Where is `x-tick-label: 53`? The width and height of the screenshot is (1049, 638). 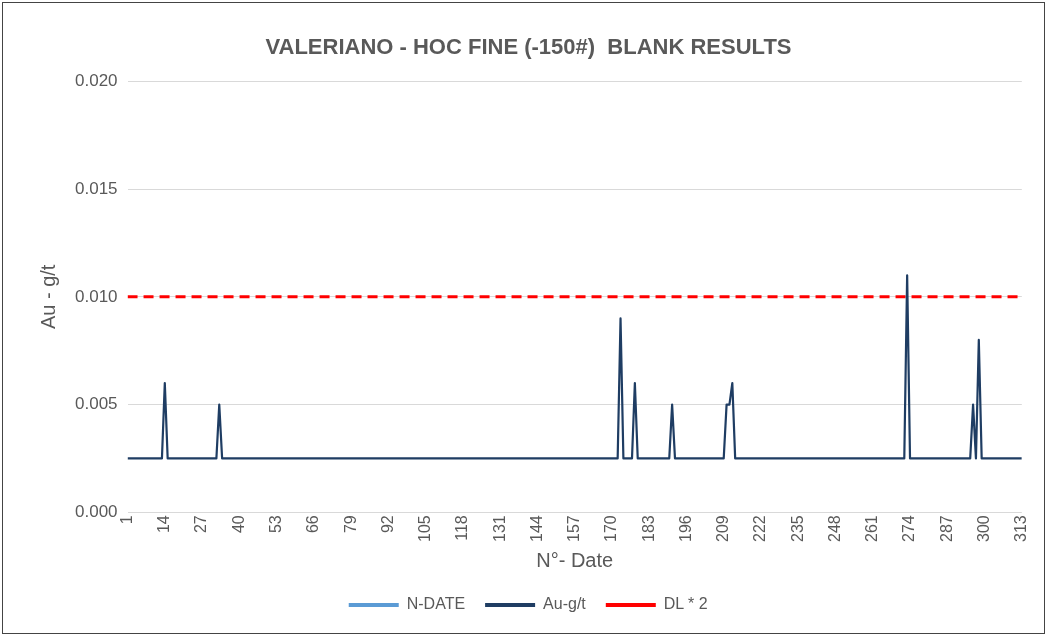 x-tick-label: 53 is located at coordinates (275, 524).